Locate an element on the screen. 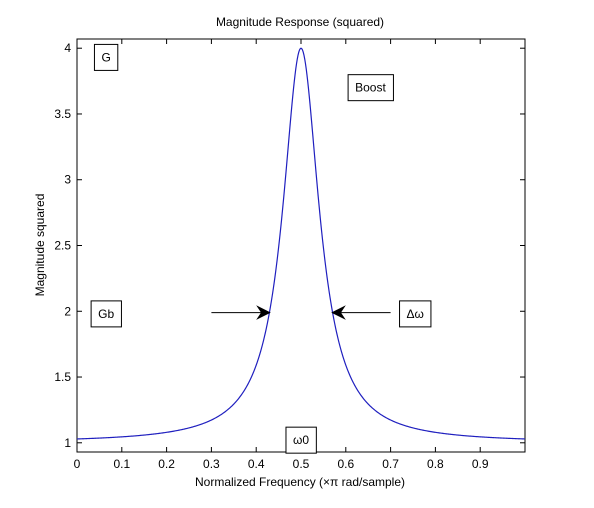 The image size is (594, 508). x-tick-label: 0.1 is located at coordinates (121, 464).